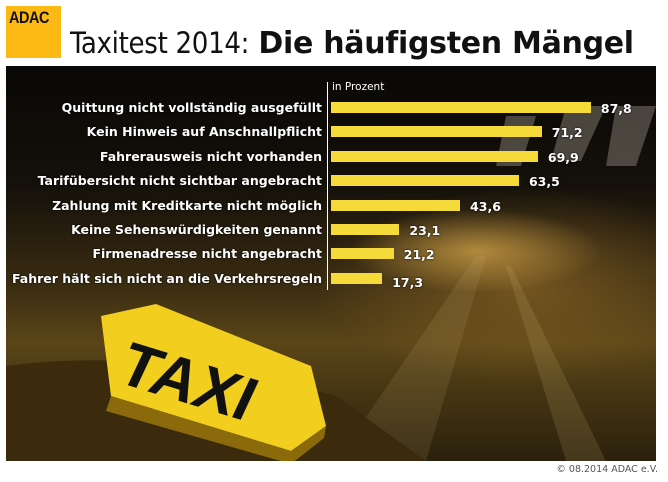 The width and height of the screenshot is (668, 482). What do you see at coordinates (327, 186) in the screenshot?
I see `axis-line` at bounding box center [327, 186].